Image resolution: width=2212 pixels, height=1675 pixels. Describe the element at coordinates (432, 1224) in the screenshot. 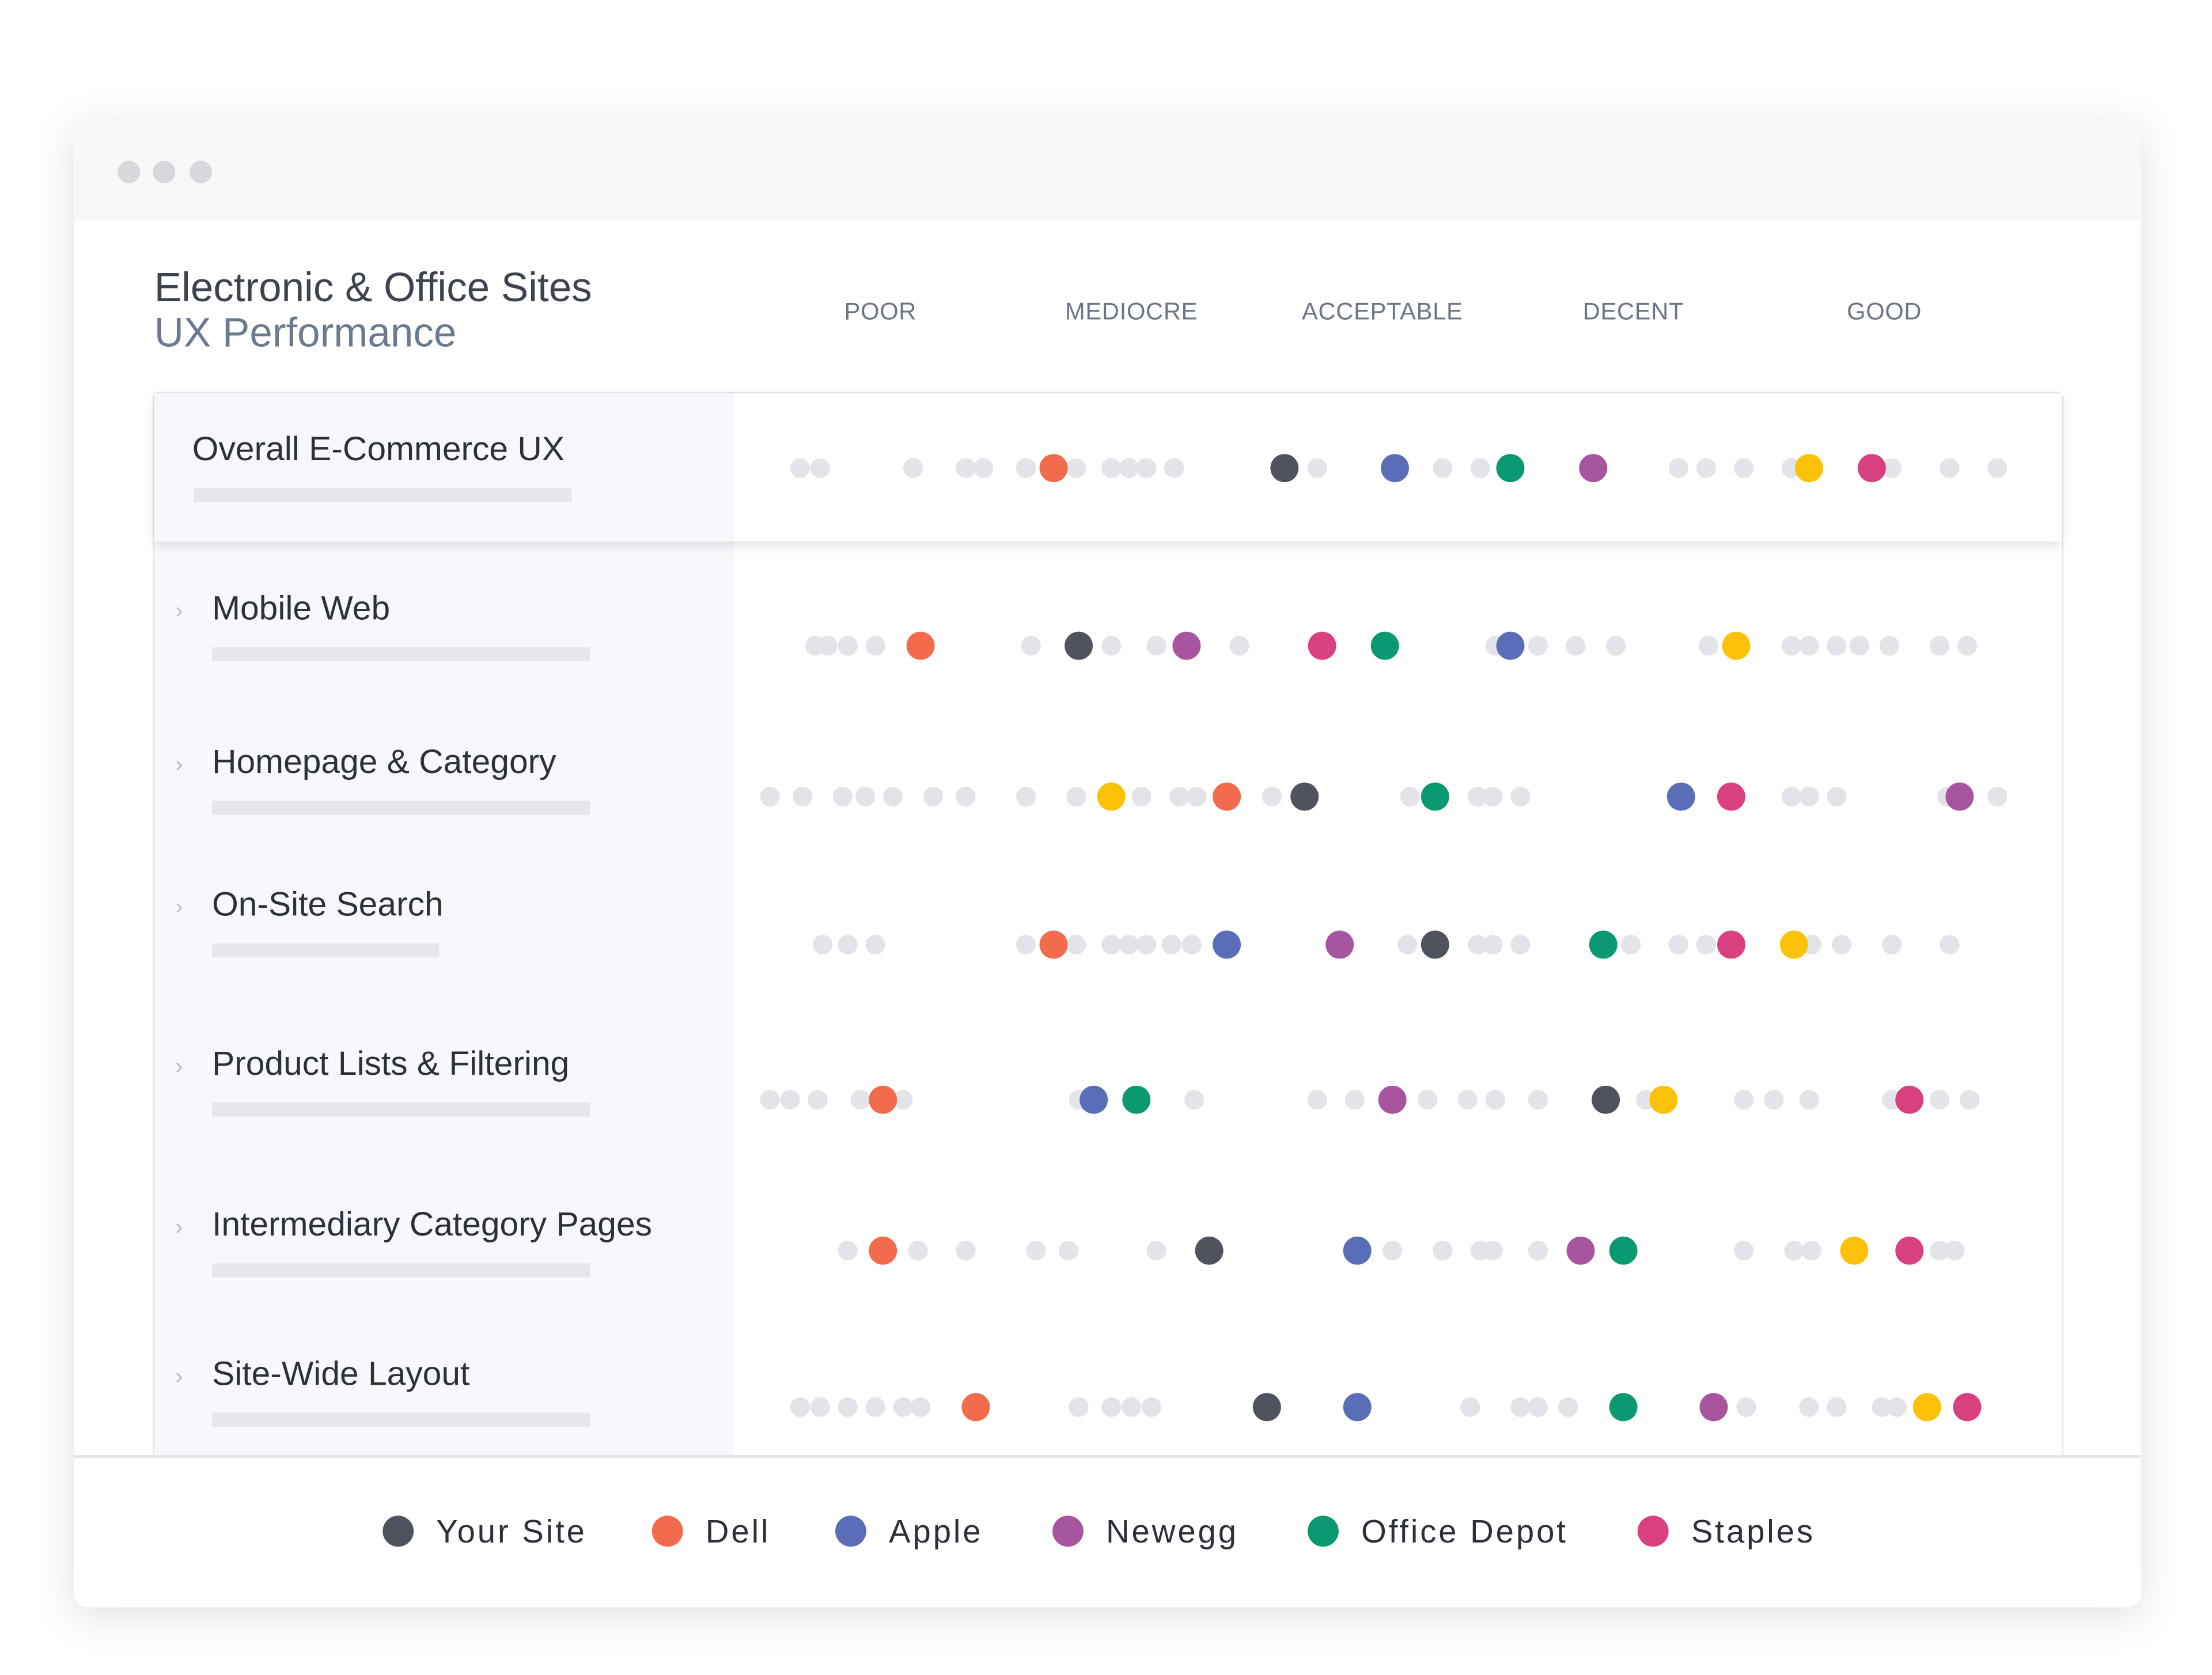

I see `row-label: Intermediary Category Pages` at that location.